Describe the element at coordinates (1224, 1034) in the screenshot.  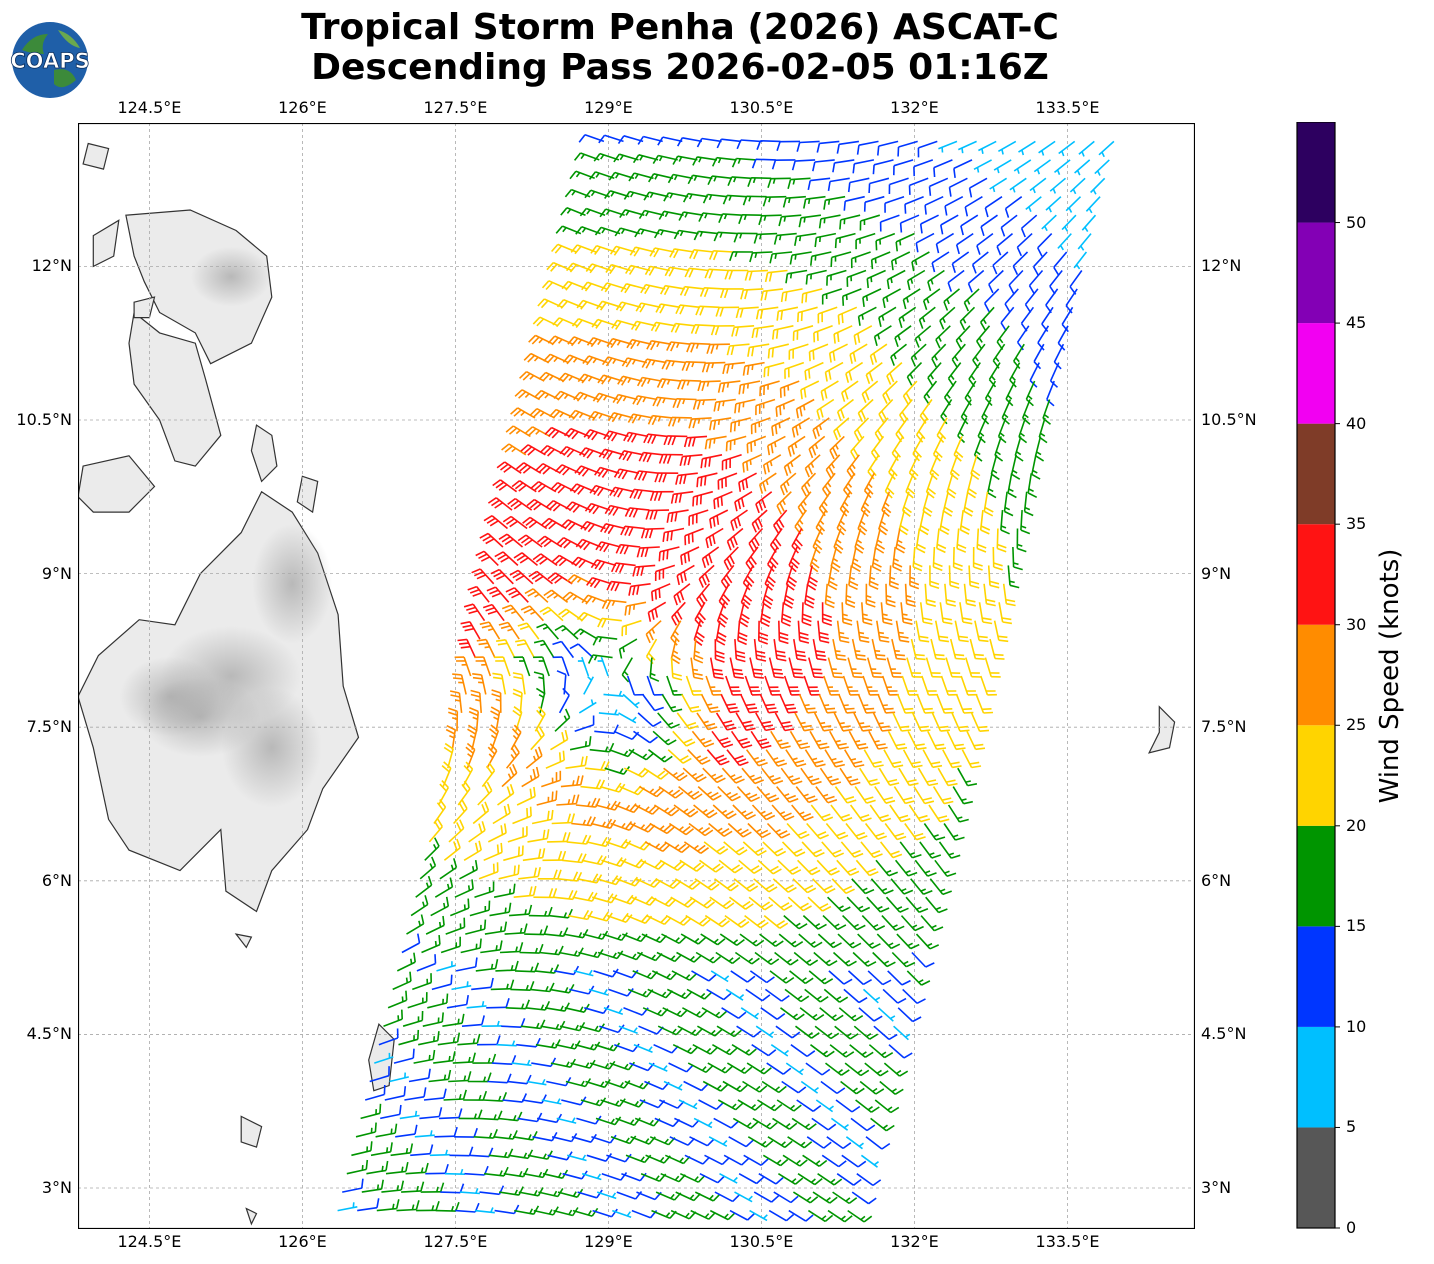
I see `axis-tick-label: 4.5°N` at that location.